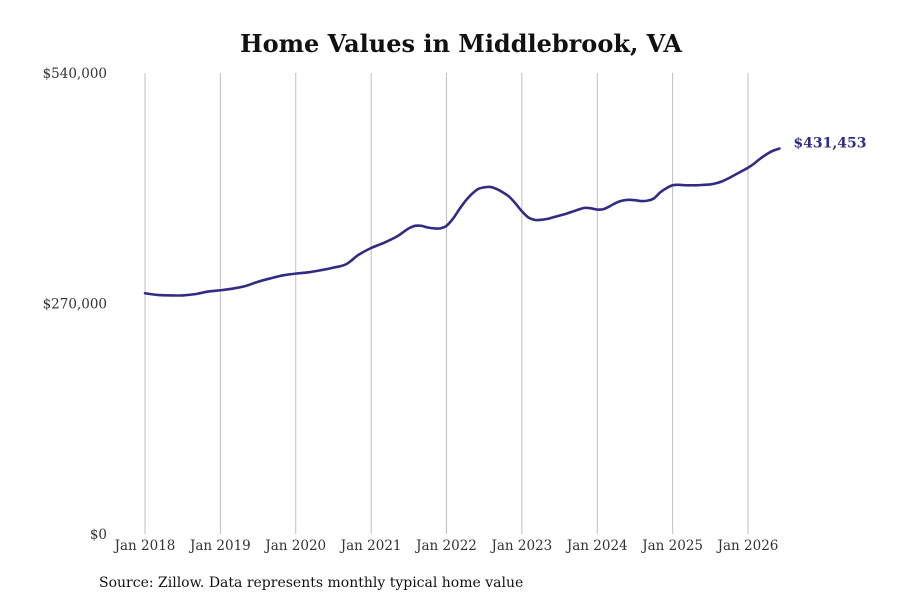 Image resolution: width=900 pixels, height=600 pixels. Describe the element at coordinates (671, 546) in the screenshot. I see `x-tick-label: Jan 2025` at that location.